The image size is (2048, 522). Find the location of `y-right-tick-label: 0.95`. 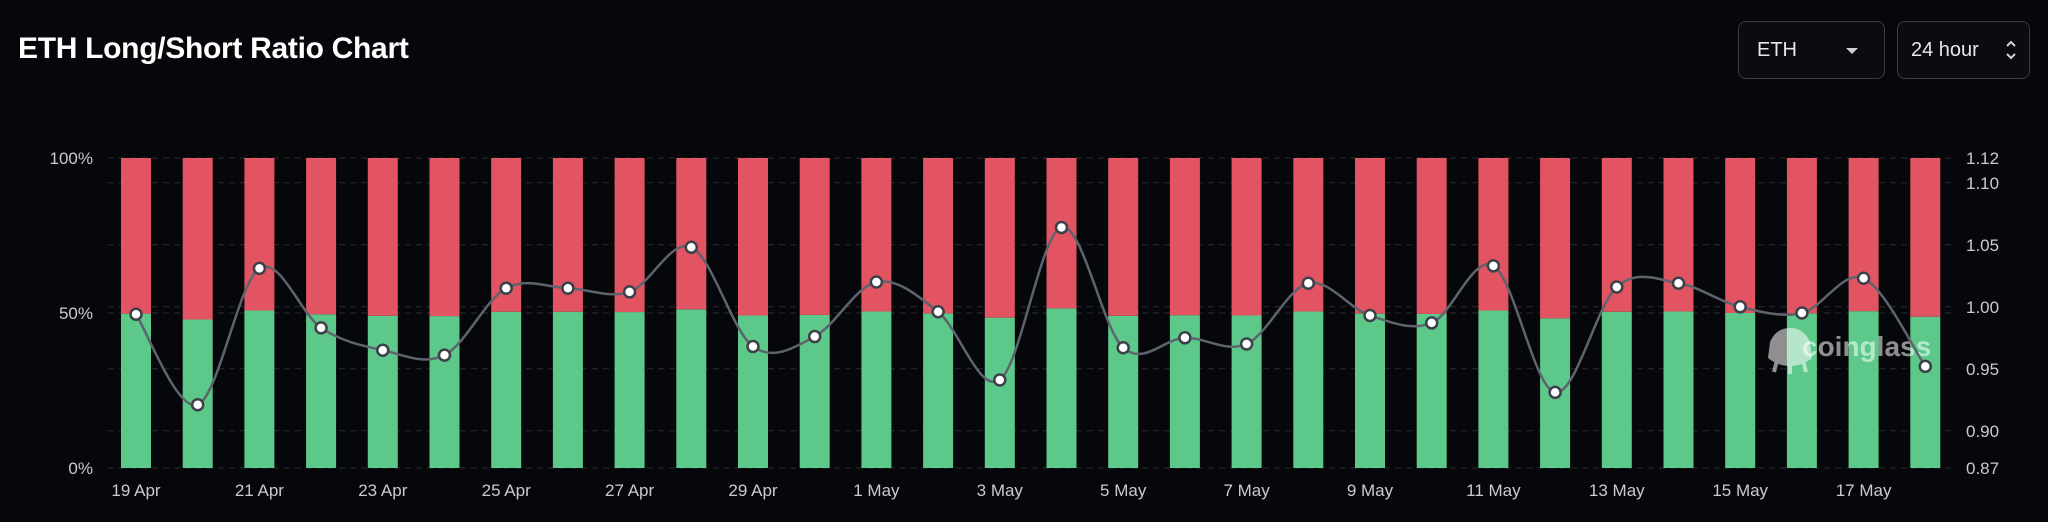

y-right-tick-label: 0.95 is located at coordinates (1982, 369).